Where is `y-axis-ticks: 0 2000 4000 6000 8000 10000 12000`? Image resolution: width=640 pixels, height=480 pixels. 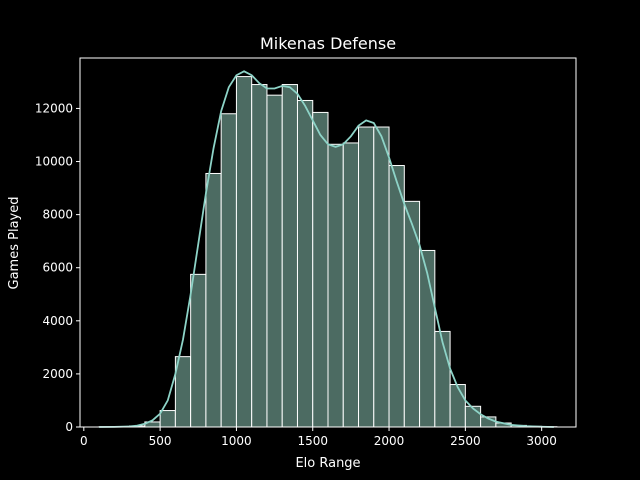 y-axis-ticks: 0 2000 4000 6000 8000 10000 12000 is located at coordinates (57, 267).